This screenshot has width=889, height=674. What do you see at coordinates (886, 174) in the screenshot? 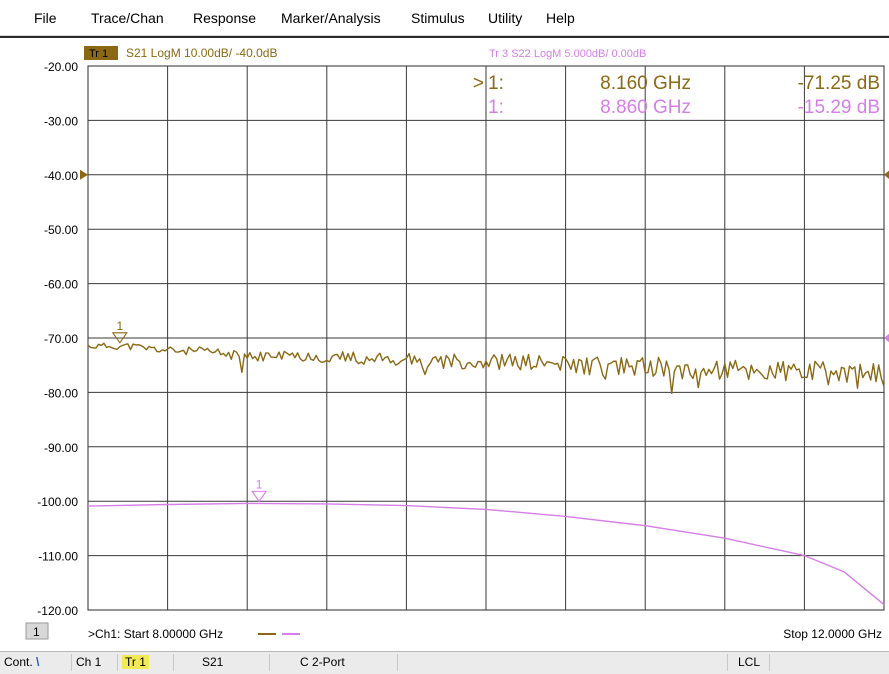
I see `ref-arrow-right` at bounding box center [886, 174].